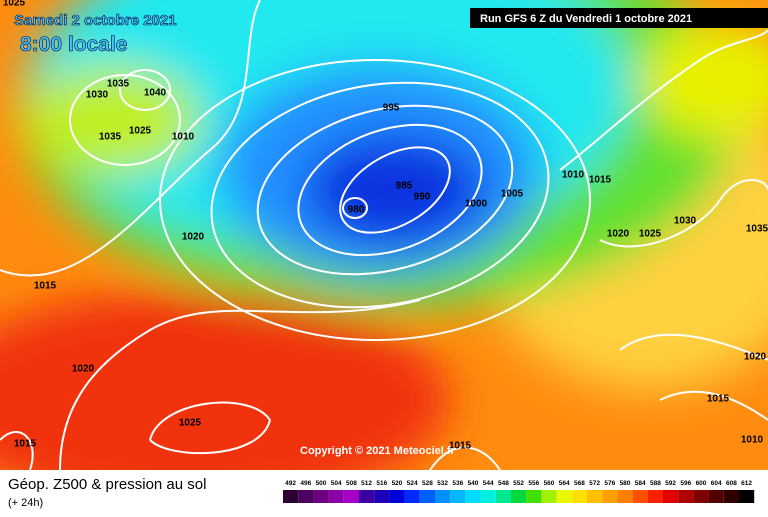 The width and height of the screenshot is (768, 517). Describe the element at coordinates (731, 483) in the screenshot. I see `scale-label: 608` at that location.